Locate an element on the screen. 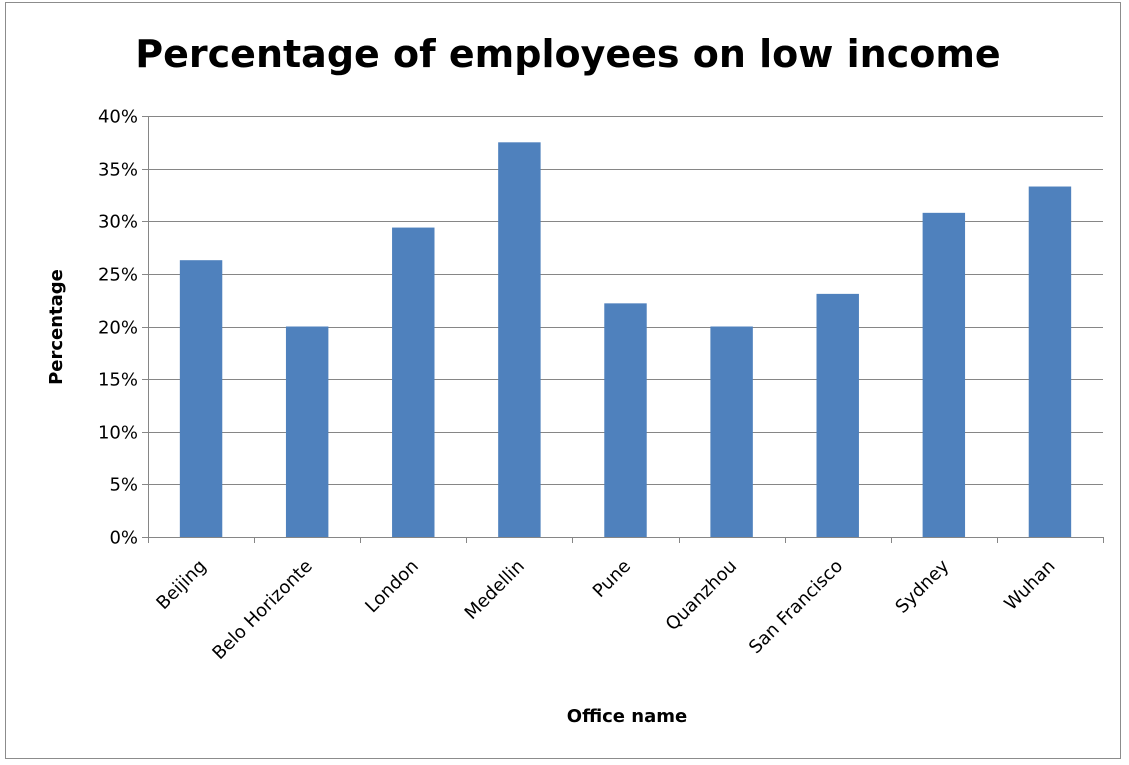 The image size is (1129, 765). x-tick-label: Wuhan is located at coordinates (1029, 585).